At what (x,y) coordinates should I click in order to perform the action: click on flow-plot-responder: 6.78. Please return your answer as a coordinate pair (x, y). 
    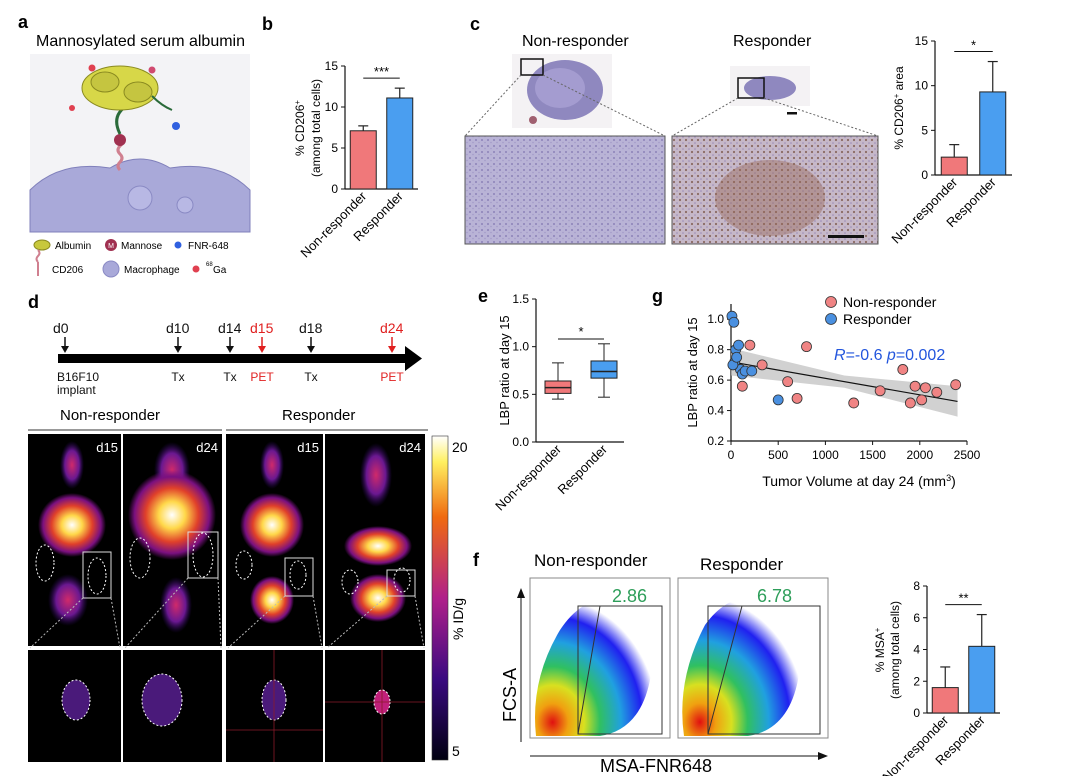
    Looking at the image, I should click on (753, 658).